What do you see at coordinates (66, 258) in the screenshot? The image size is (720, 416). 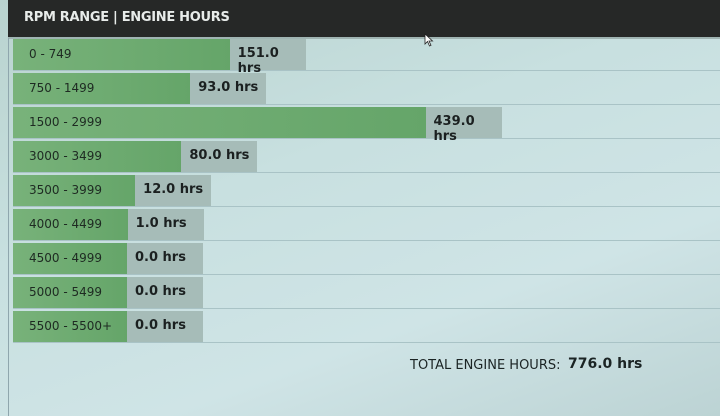 I see `category-label: 4500 - 4999` at bounding box center [66, 258].